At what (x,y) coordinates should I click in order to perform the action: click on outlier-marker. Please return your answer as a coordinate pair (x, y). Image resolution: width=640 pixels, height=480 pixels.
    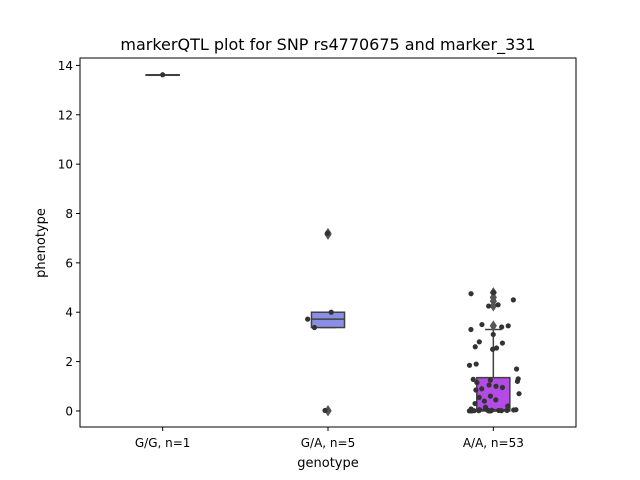
    Looking at the image, I should click on (493, 326).